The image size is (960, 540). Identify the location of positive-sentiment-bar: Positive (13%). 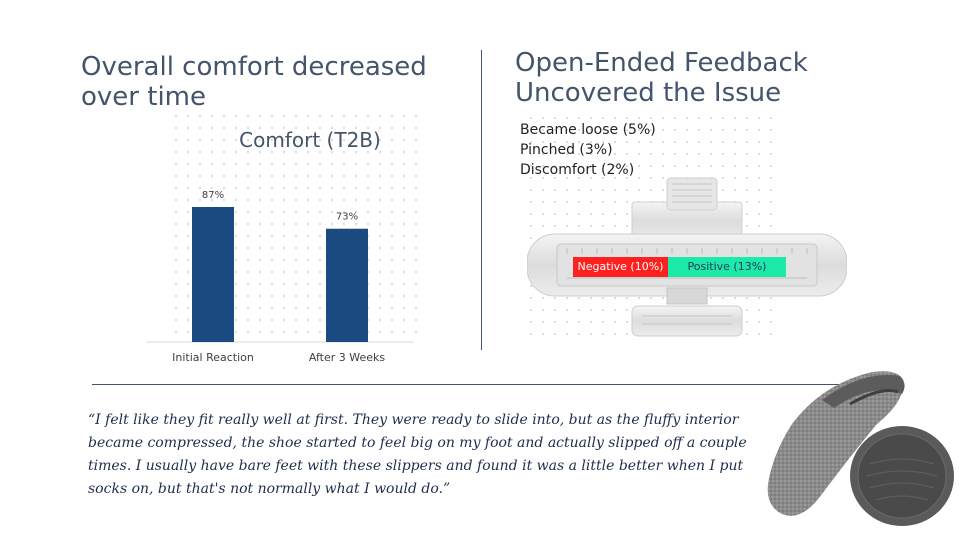
(727, 267).